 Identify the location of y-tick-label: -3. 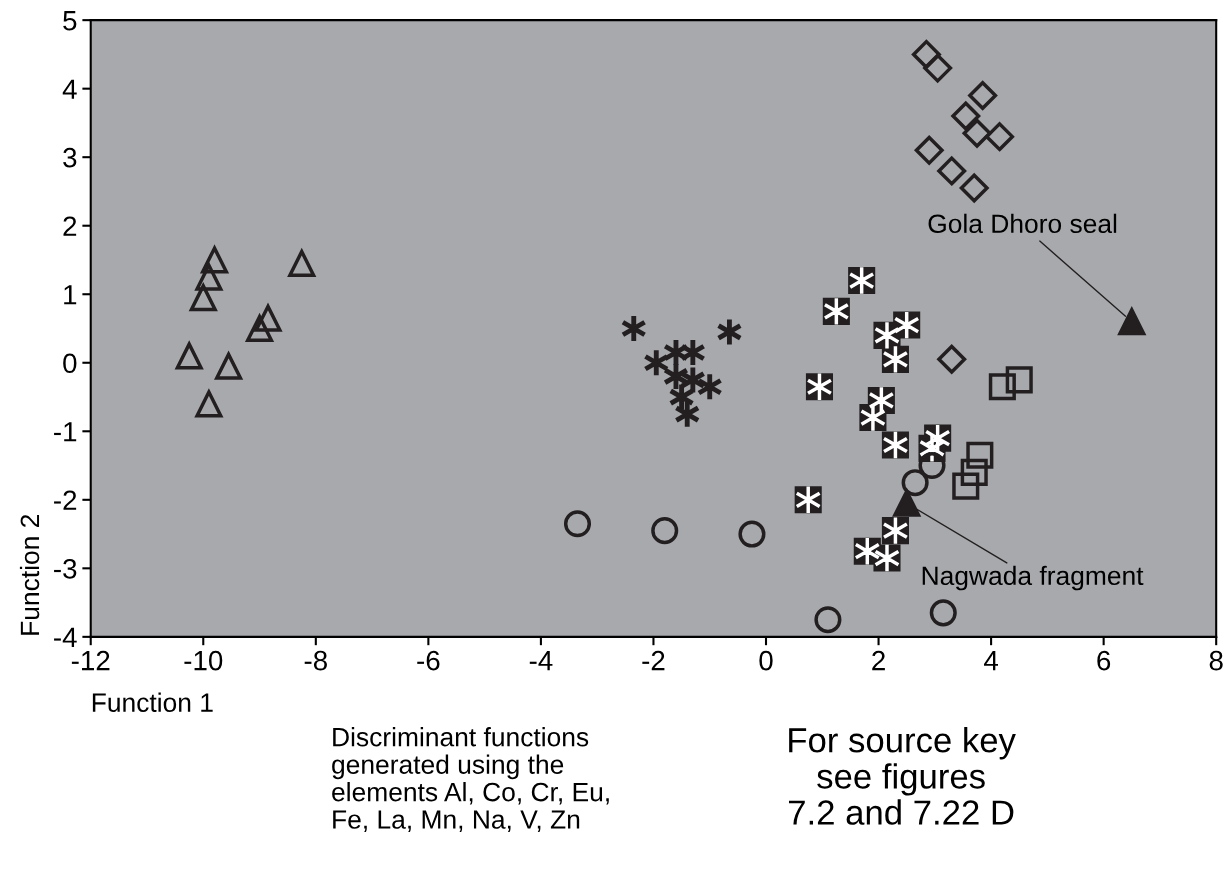
(65, 569).